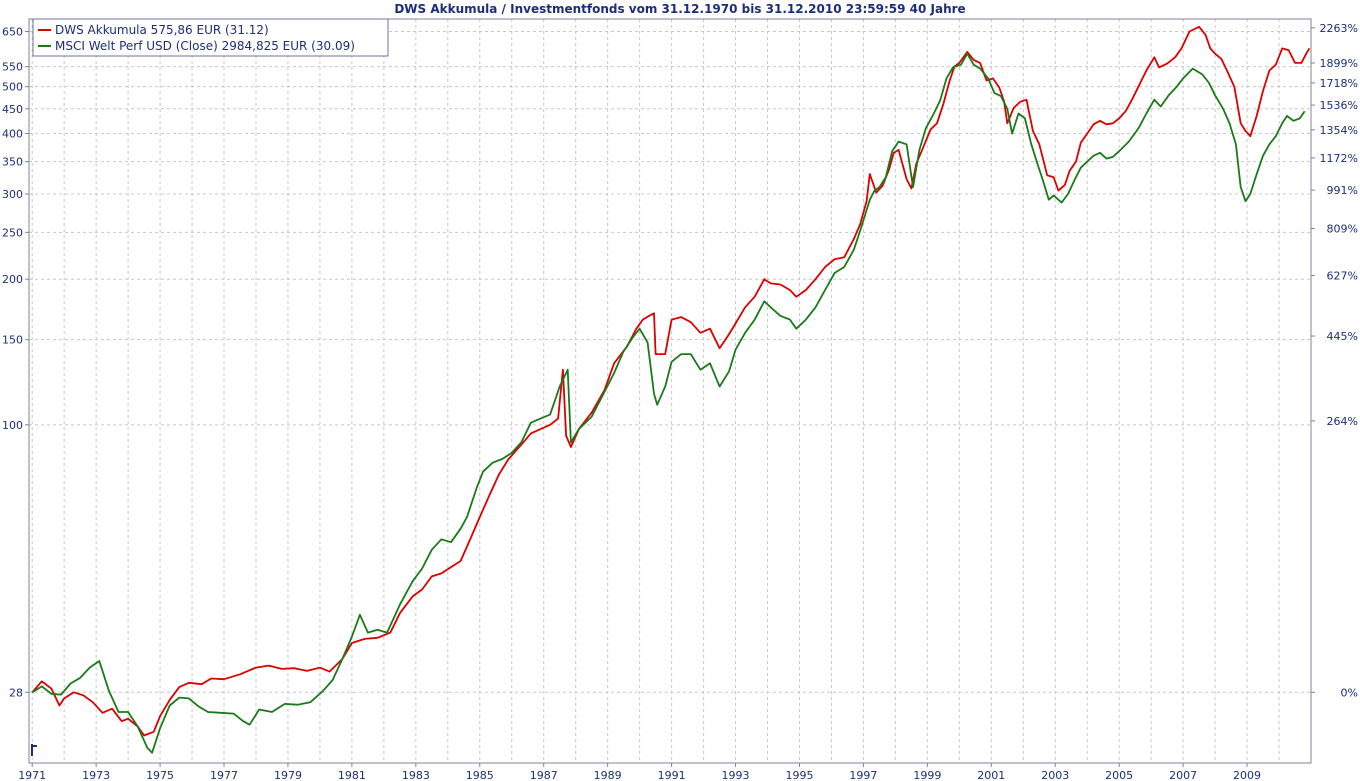 Image resolution: width=1360 pixels, height=781 pixels. Describe the element at coordinates (12, 425) in the screenshot. I see `left-tick-label: 100` at that location.